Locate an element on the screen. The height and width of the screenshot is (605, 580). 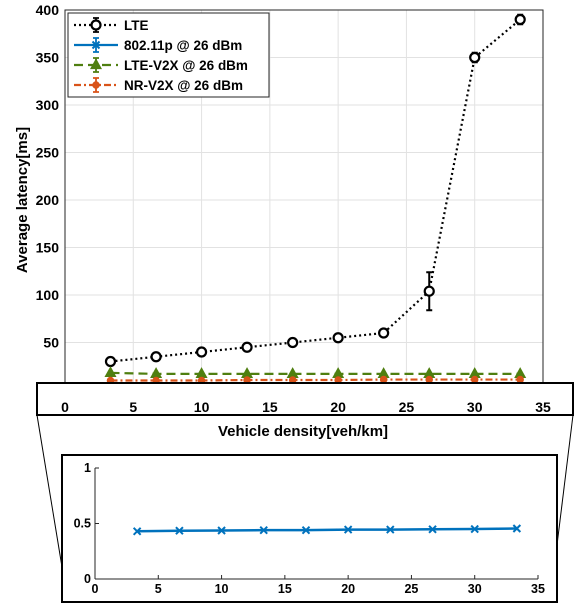
inset-axes is located at coordinates (316, 523).